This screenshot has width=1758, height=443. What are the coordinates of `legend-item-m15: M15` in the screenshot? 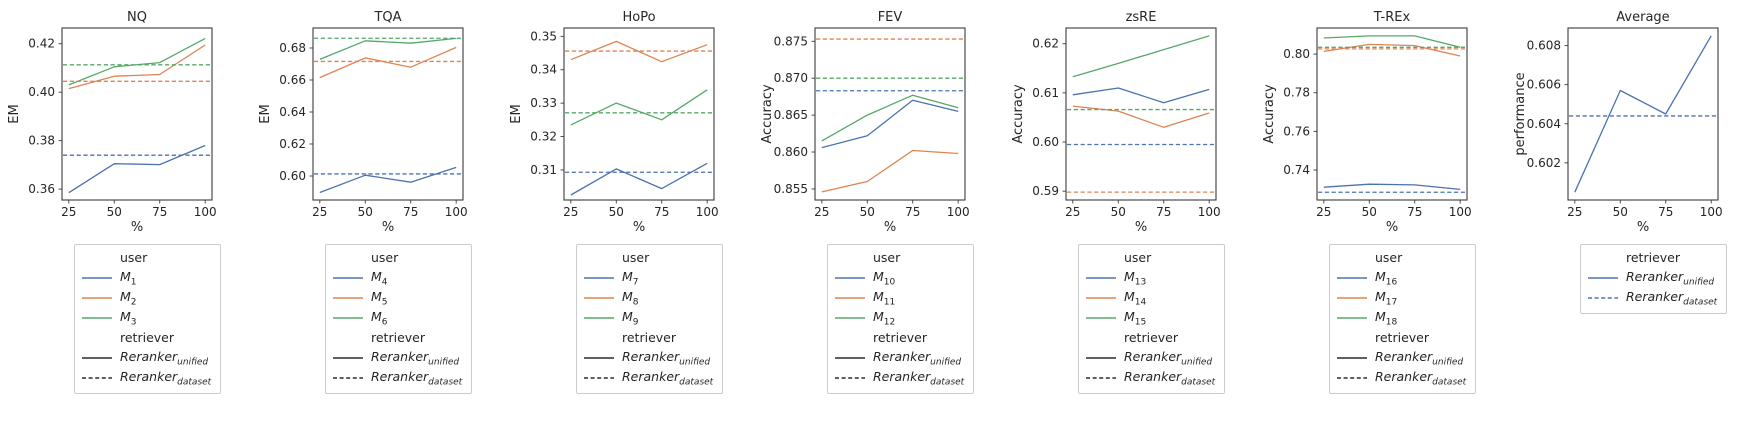 It's located at (1150, 318).